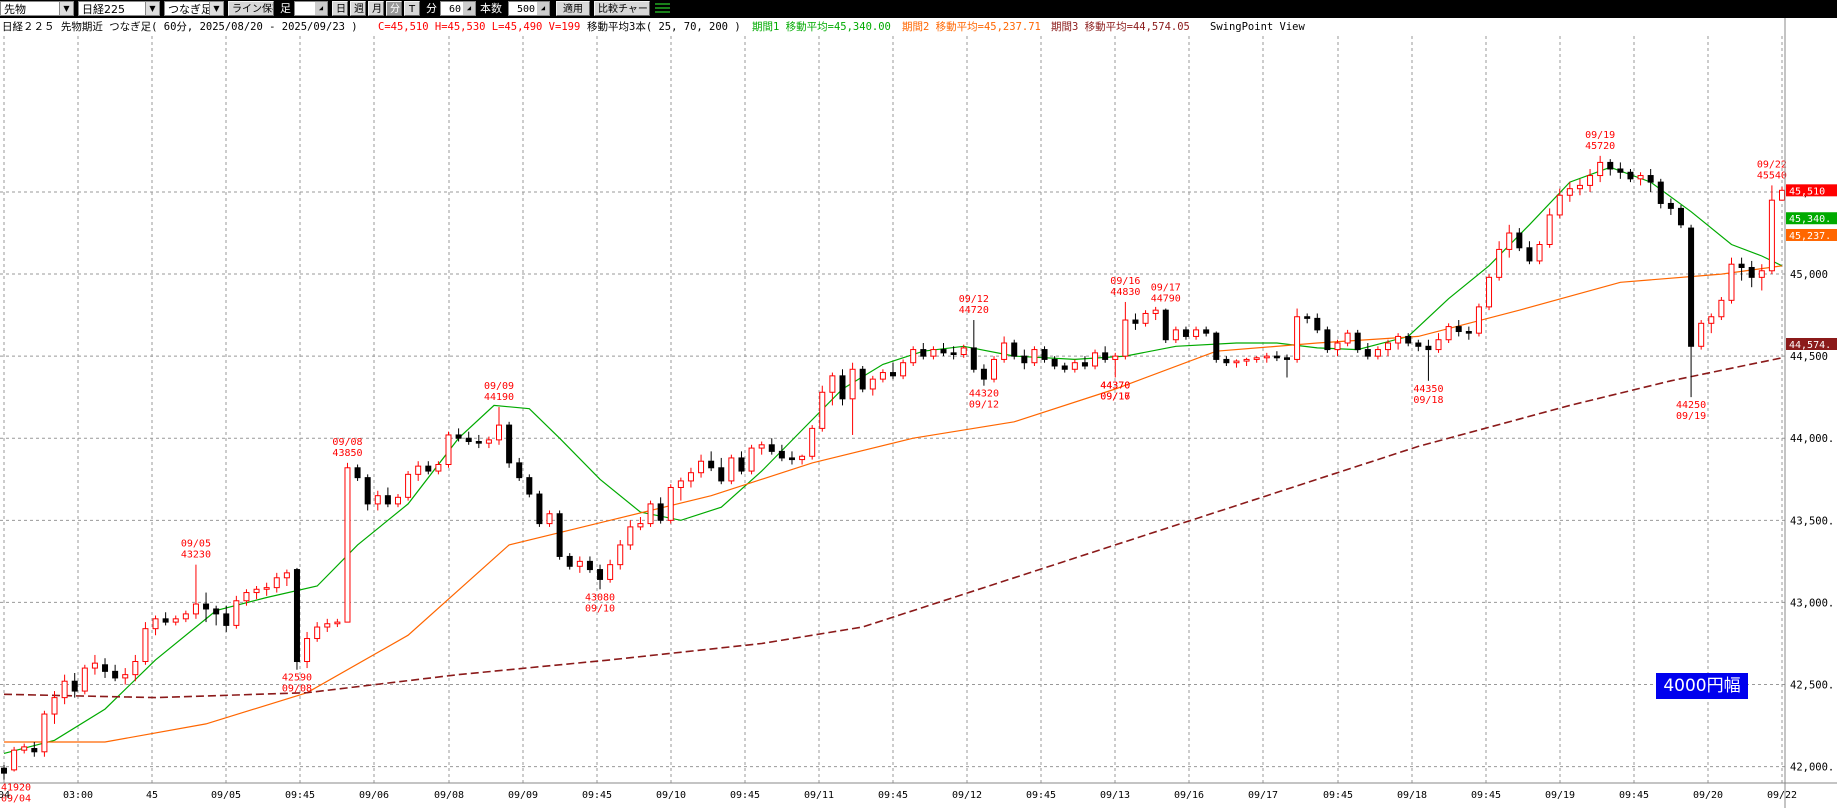 This screenshot has height=808, width=1837. Describe the element at coordinates (1810, 236) in the screenshot. I see `price-tag-label: 45,237.` at that location.